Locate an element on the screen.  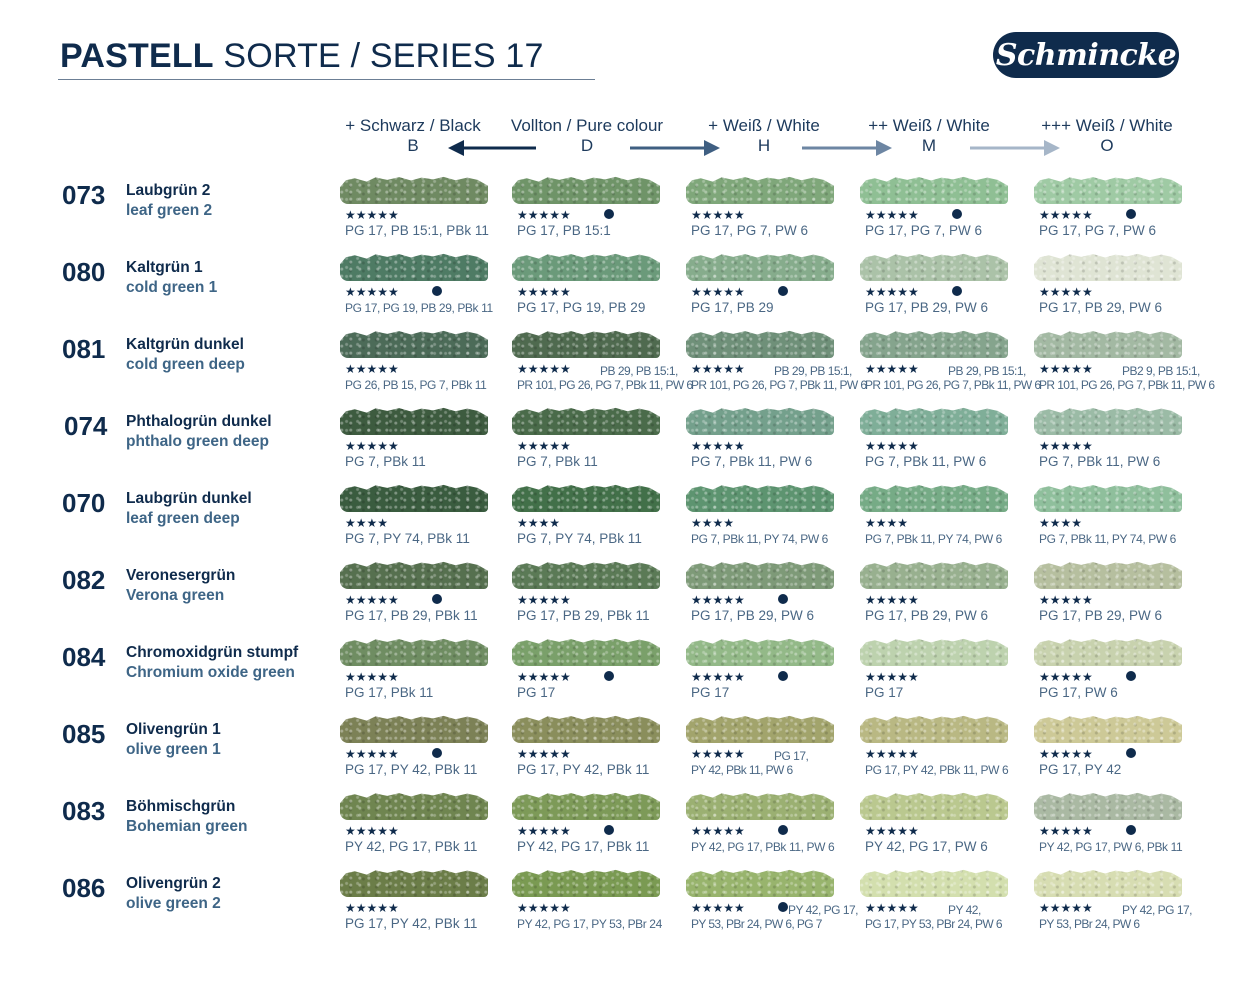
swatch-cell-b: ★★★★★ PY 42, PG 17, PBk 11 is located at coordinates (425, 825).